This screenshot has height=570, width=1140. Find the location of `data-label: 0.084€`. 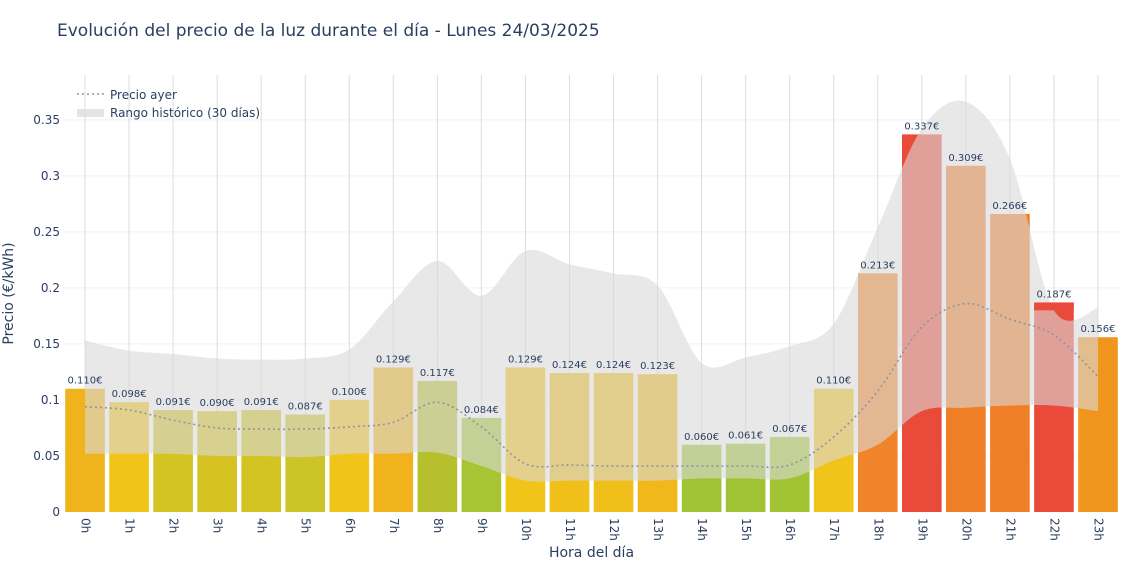

data-label: 0.084€ is located at coordinates (481, 410).